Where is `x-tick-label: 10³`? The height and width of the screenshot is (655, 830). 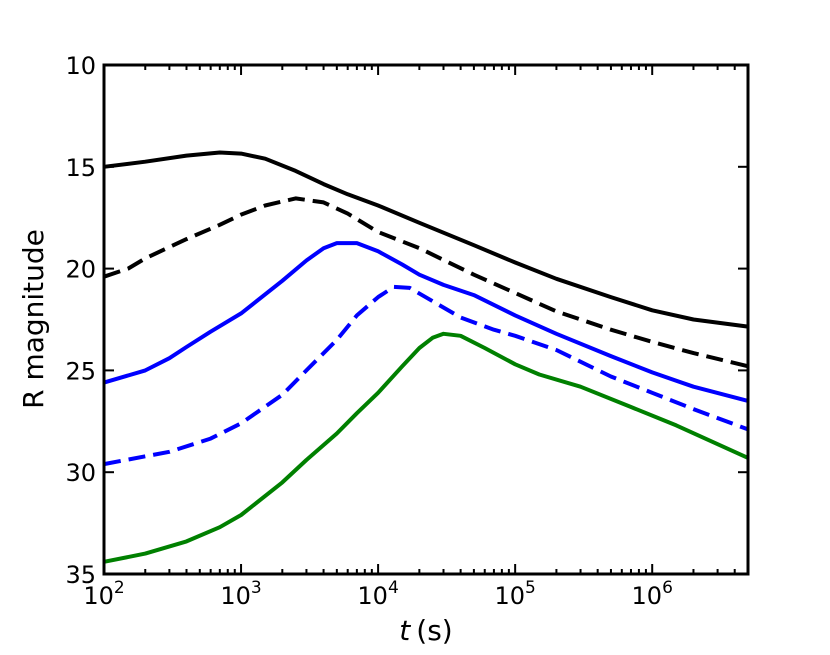 x-tick-label: 10³ is located at coordinates (240, 594).